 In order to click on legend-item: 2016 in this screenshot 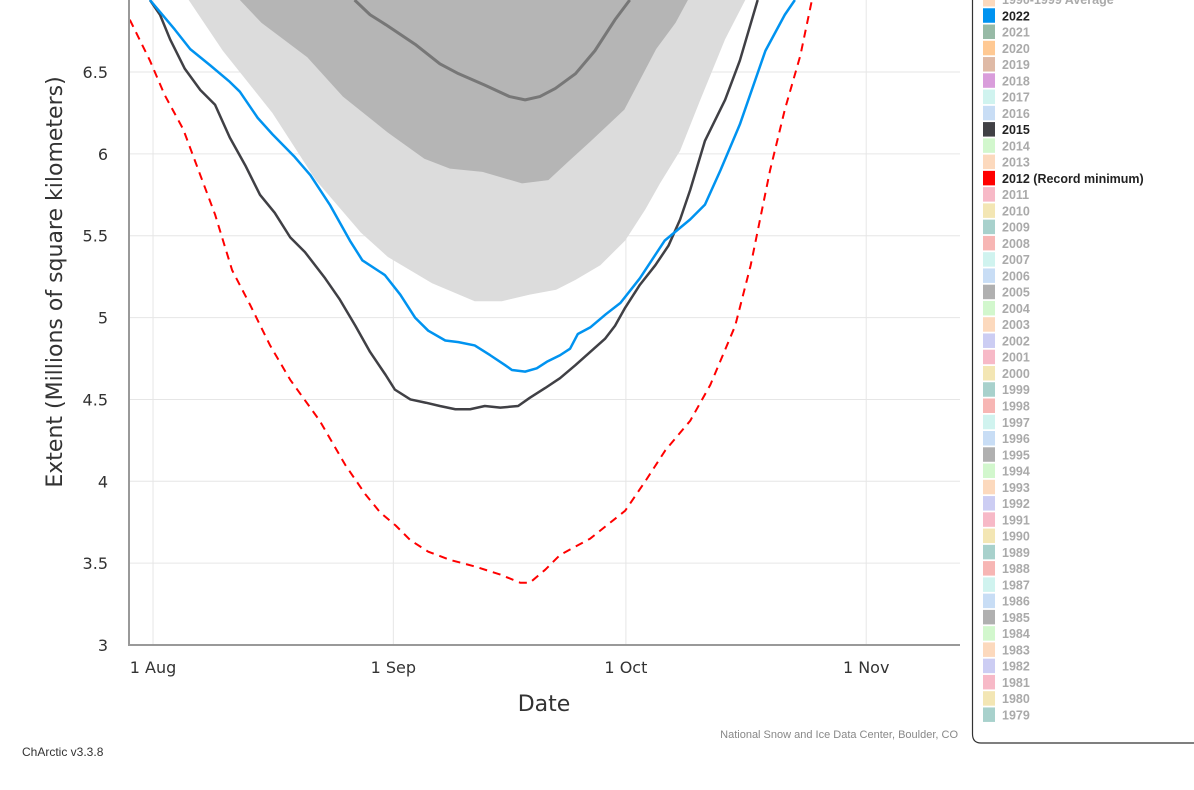, I will do `click(1006, 113)`.